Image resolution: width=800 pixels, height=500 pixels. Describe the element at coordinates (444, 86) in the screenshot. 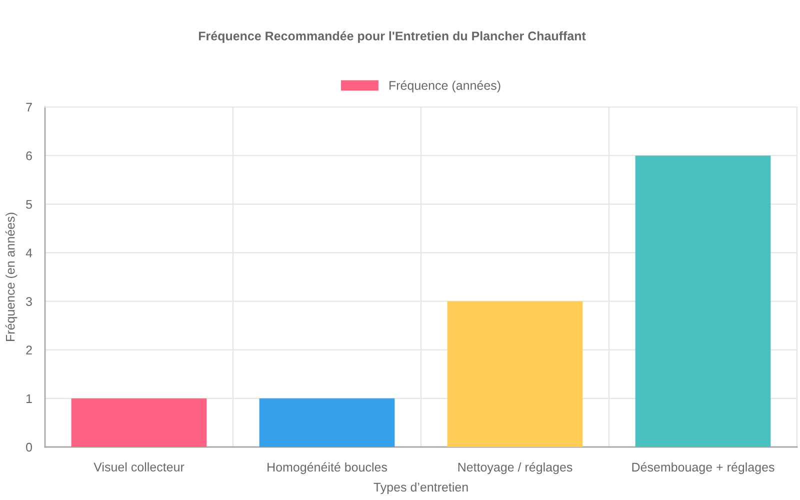

I see `legend-label: Fréquence (années)` at that location.